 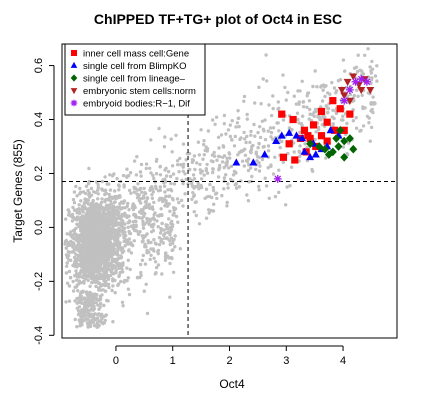 What do you see at coordinates (321, 111) in the screenshot?
I see `series-1-point` at bounding box center [321, 111].